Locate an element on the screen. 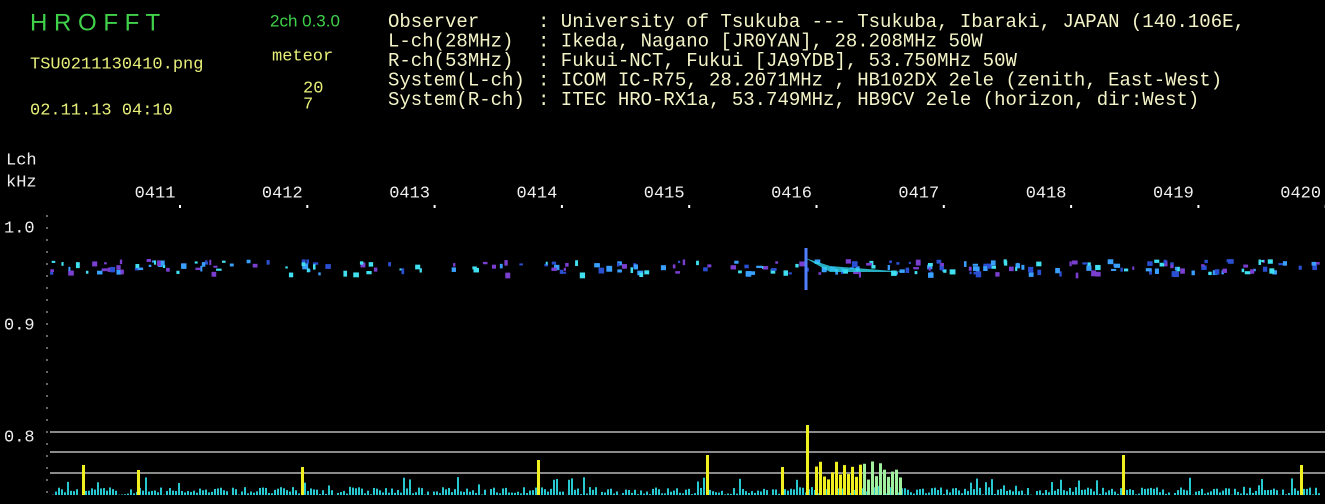 The height and width of the screenshot is (504, 1325). time-label: 0414 is located at coordinates (536, 193).